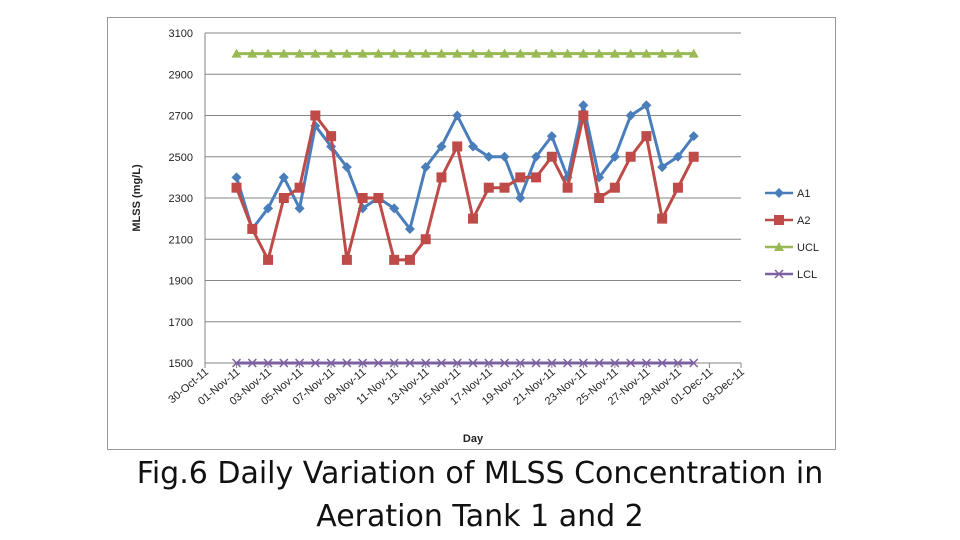 The height and width of the screenshot is (540, 960). What do you see at coordinates (181, 199) in the screenshot?
I see `y-tick-label: 2300` at bounding box center [181, 199].